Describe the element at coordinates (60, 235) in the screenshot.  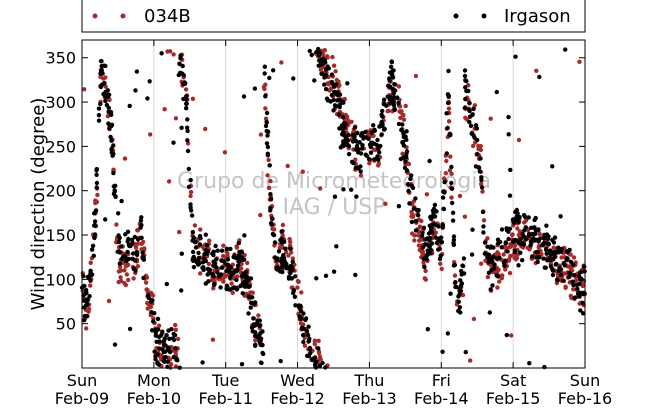
I see `y-tick-label: 150` at that location.